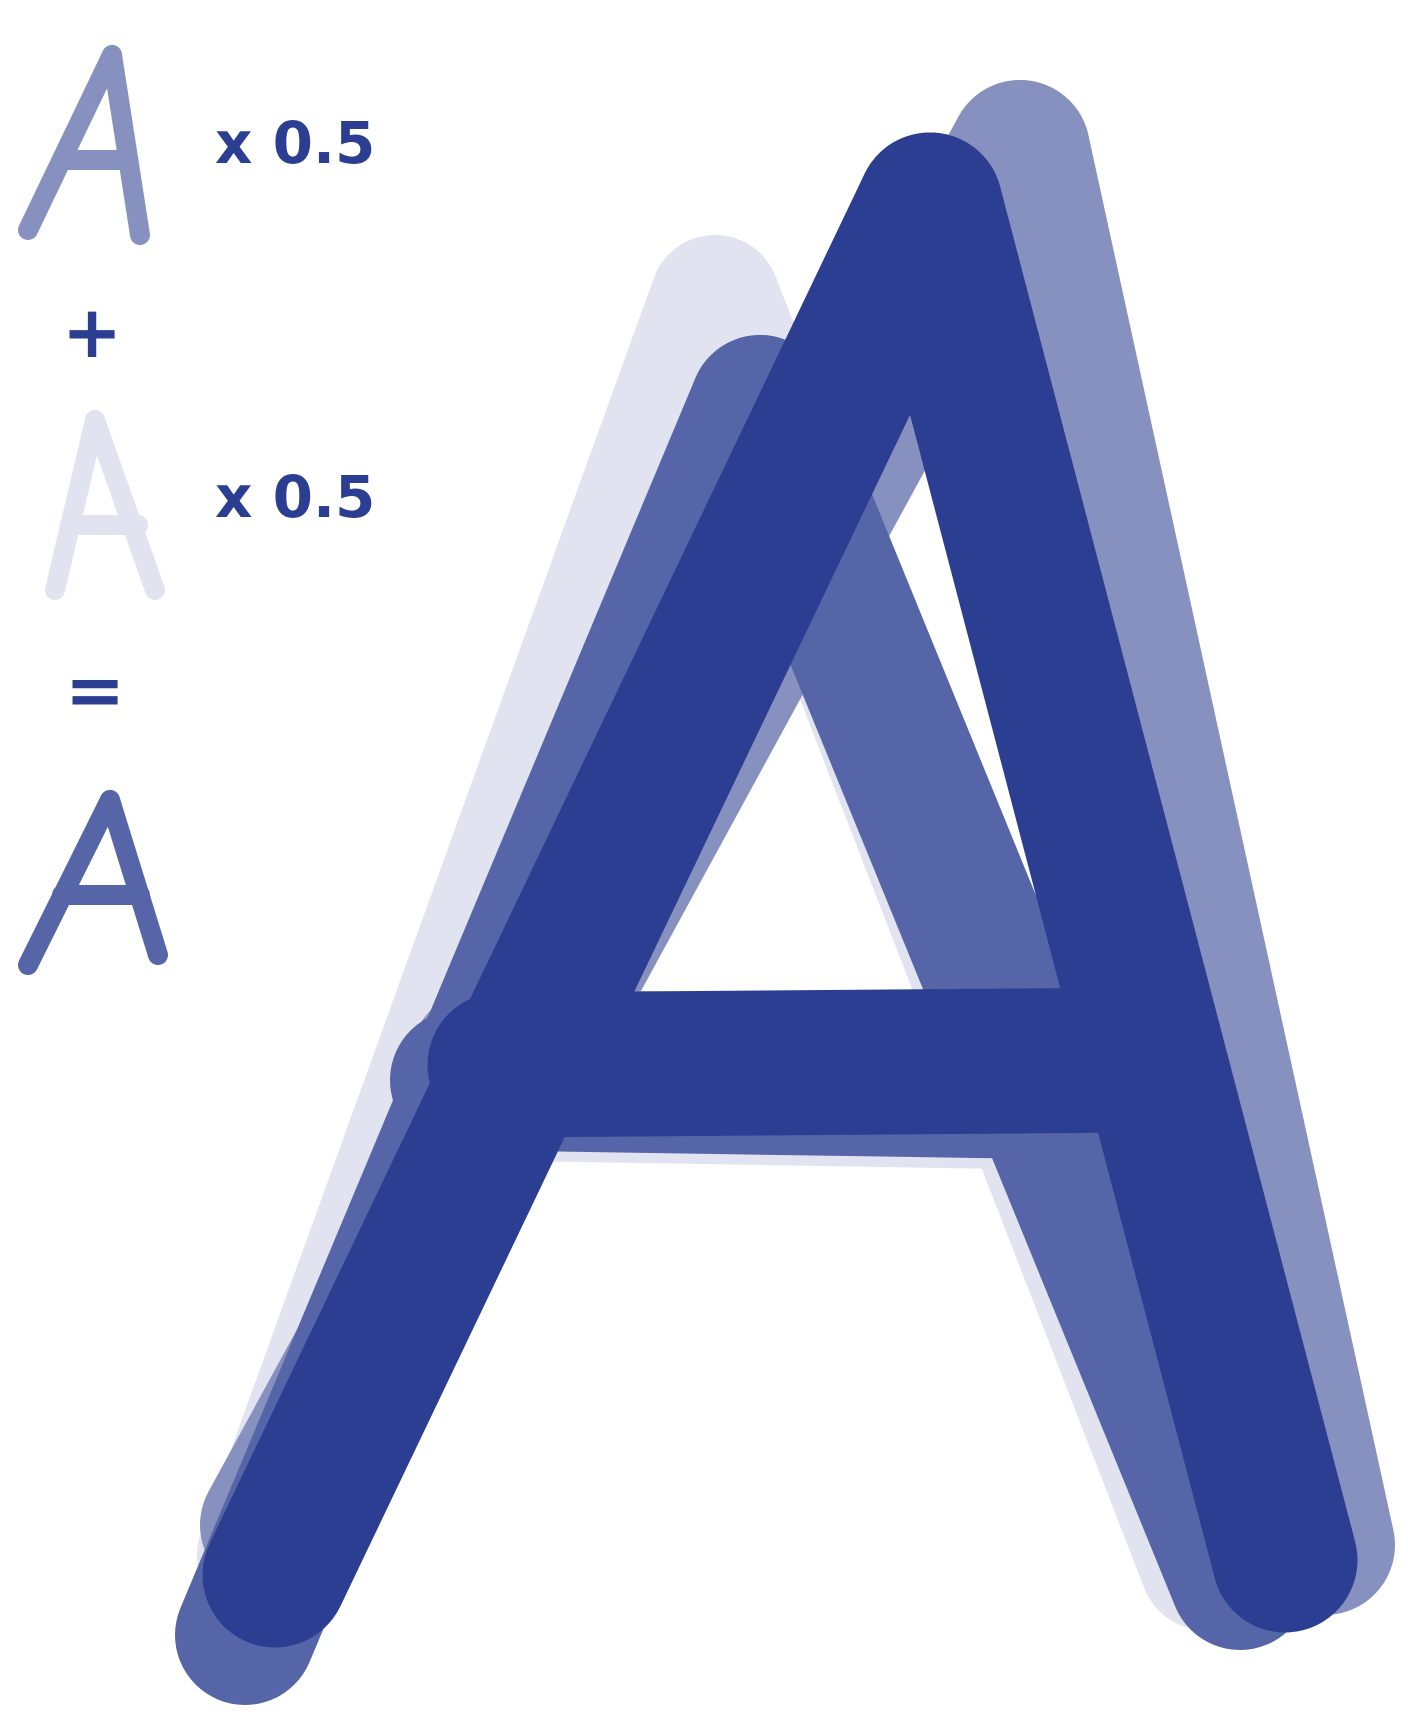  Describe the element at coordinates (95, 690) in the screenshot. I see `equals-symbol: =` at that location.